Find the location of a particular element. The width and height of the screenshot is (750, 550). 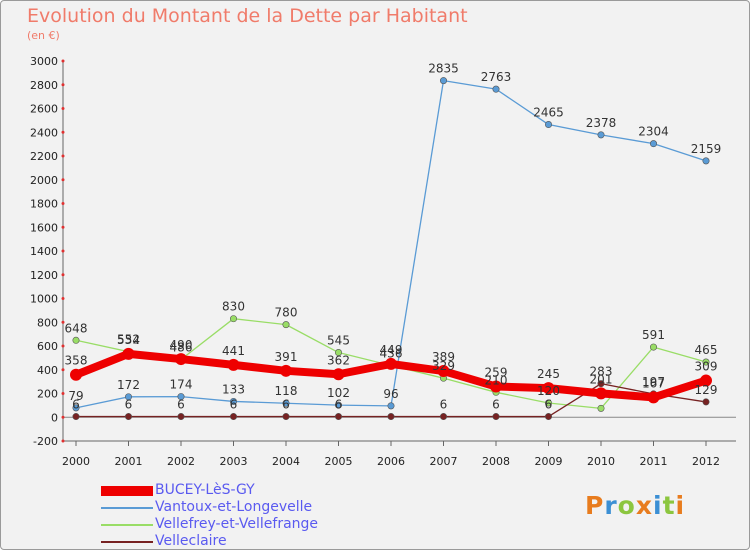

x-tick-label: 2007 is located at coordinates (444, 461).